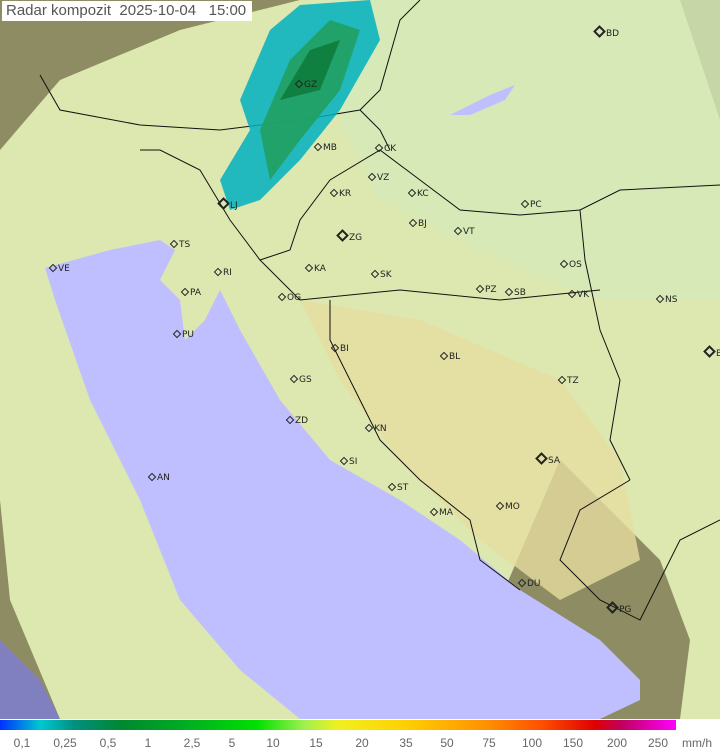  Describe the element at coordinates (148, 743) in the screenshot. I see `legend-tick: 1` at that location.